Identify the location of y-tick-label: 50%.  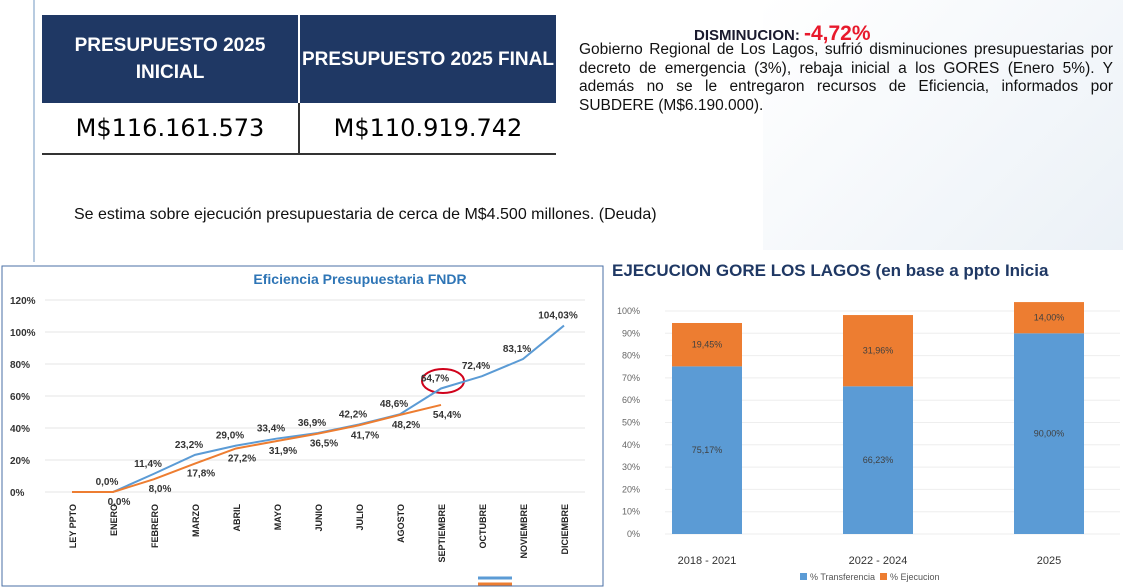
(631, 423).